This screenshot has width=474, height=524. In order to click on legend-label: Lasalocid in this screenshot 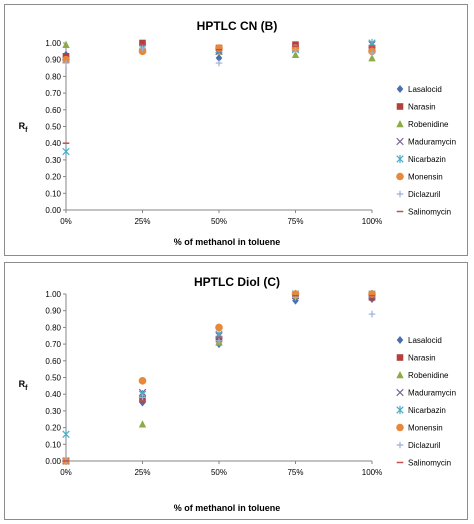, I will do `click(425, 89)`.